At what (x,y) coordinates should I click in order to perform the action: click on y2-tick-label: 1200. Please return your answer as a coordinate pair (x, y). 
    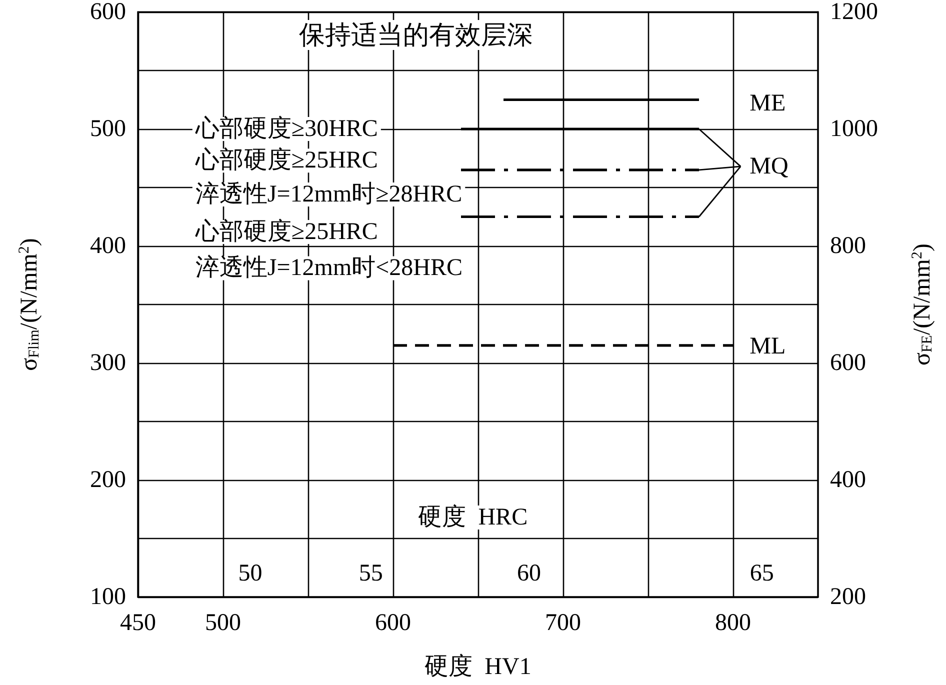
    Looking at the image, I should click on (854, 12).